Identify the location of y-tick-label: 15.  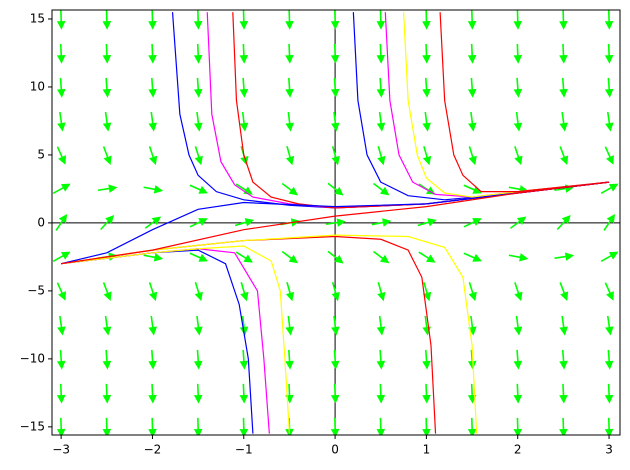
(37, 18).